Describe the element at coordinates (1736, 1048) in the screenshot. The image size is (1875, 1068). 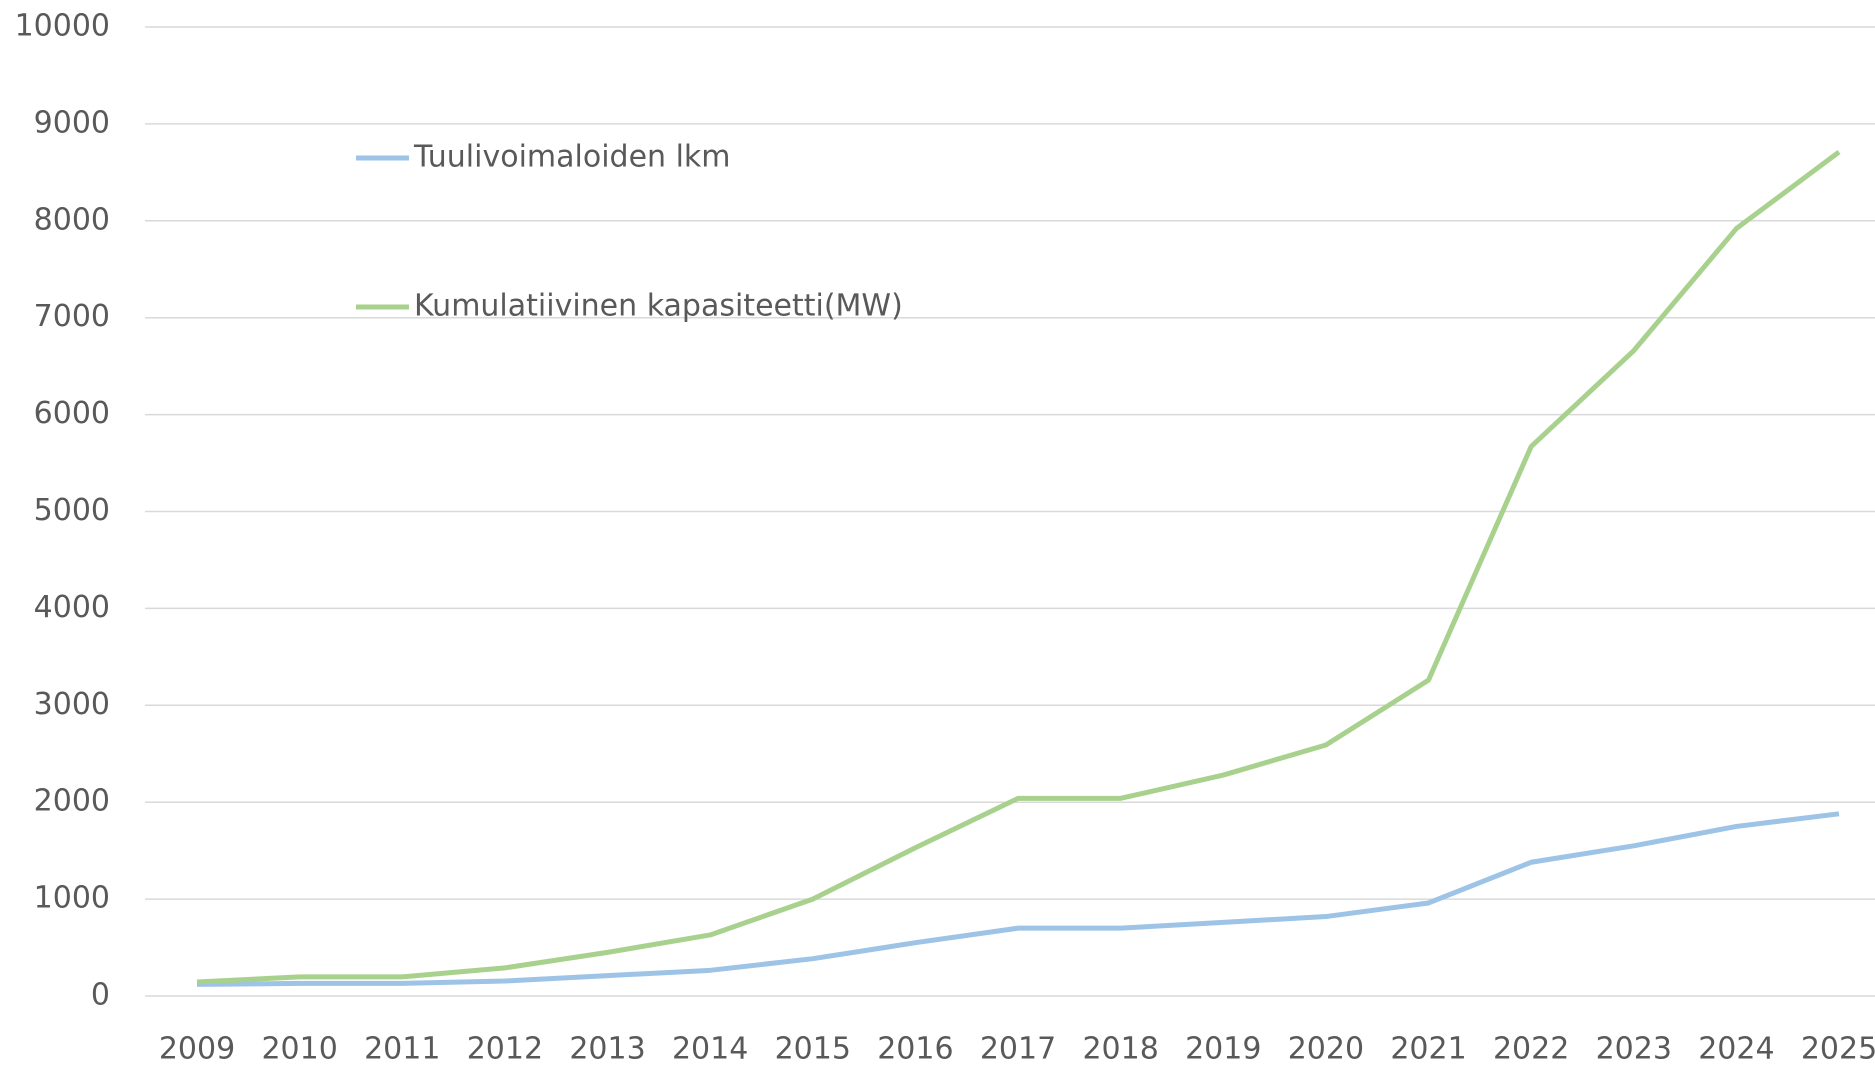
I see `x-tick-label: 2024` at that location.